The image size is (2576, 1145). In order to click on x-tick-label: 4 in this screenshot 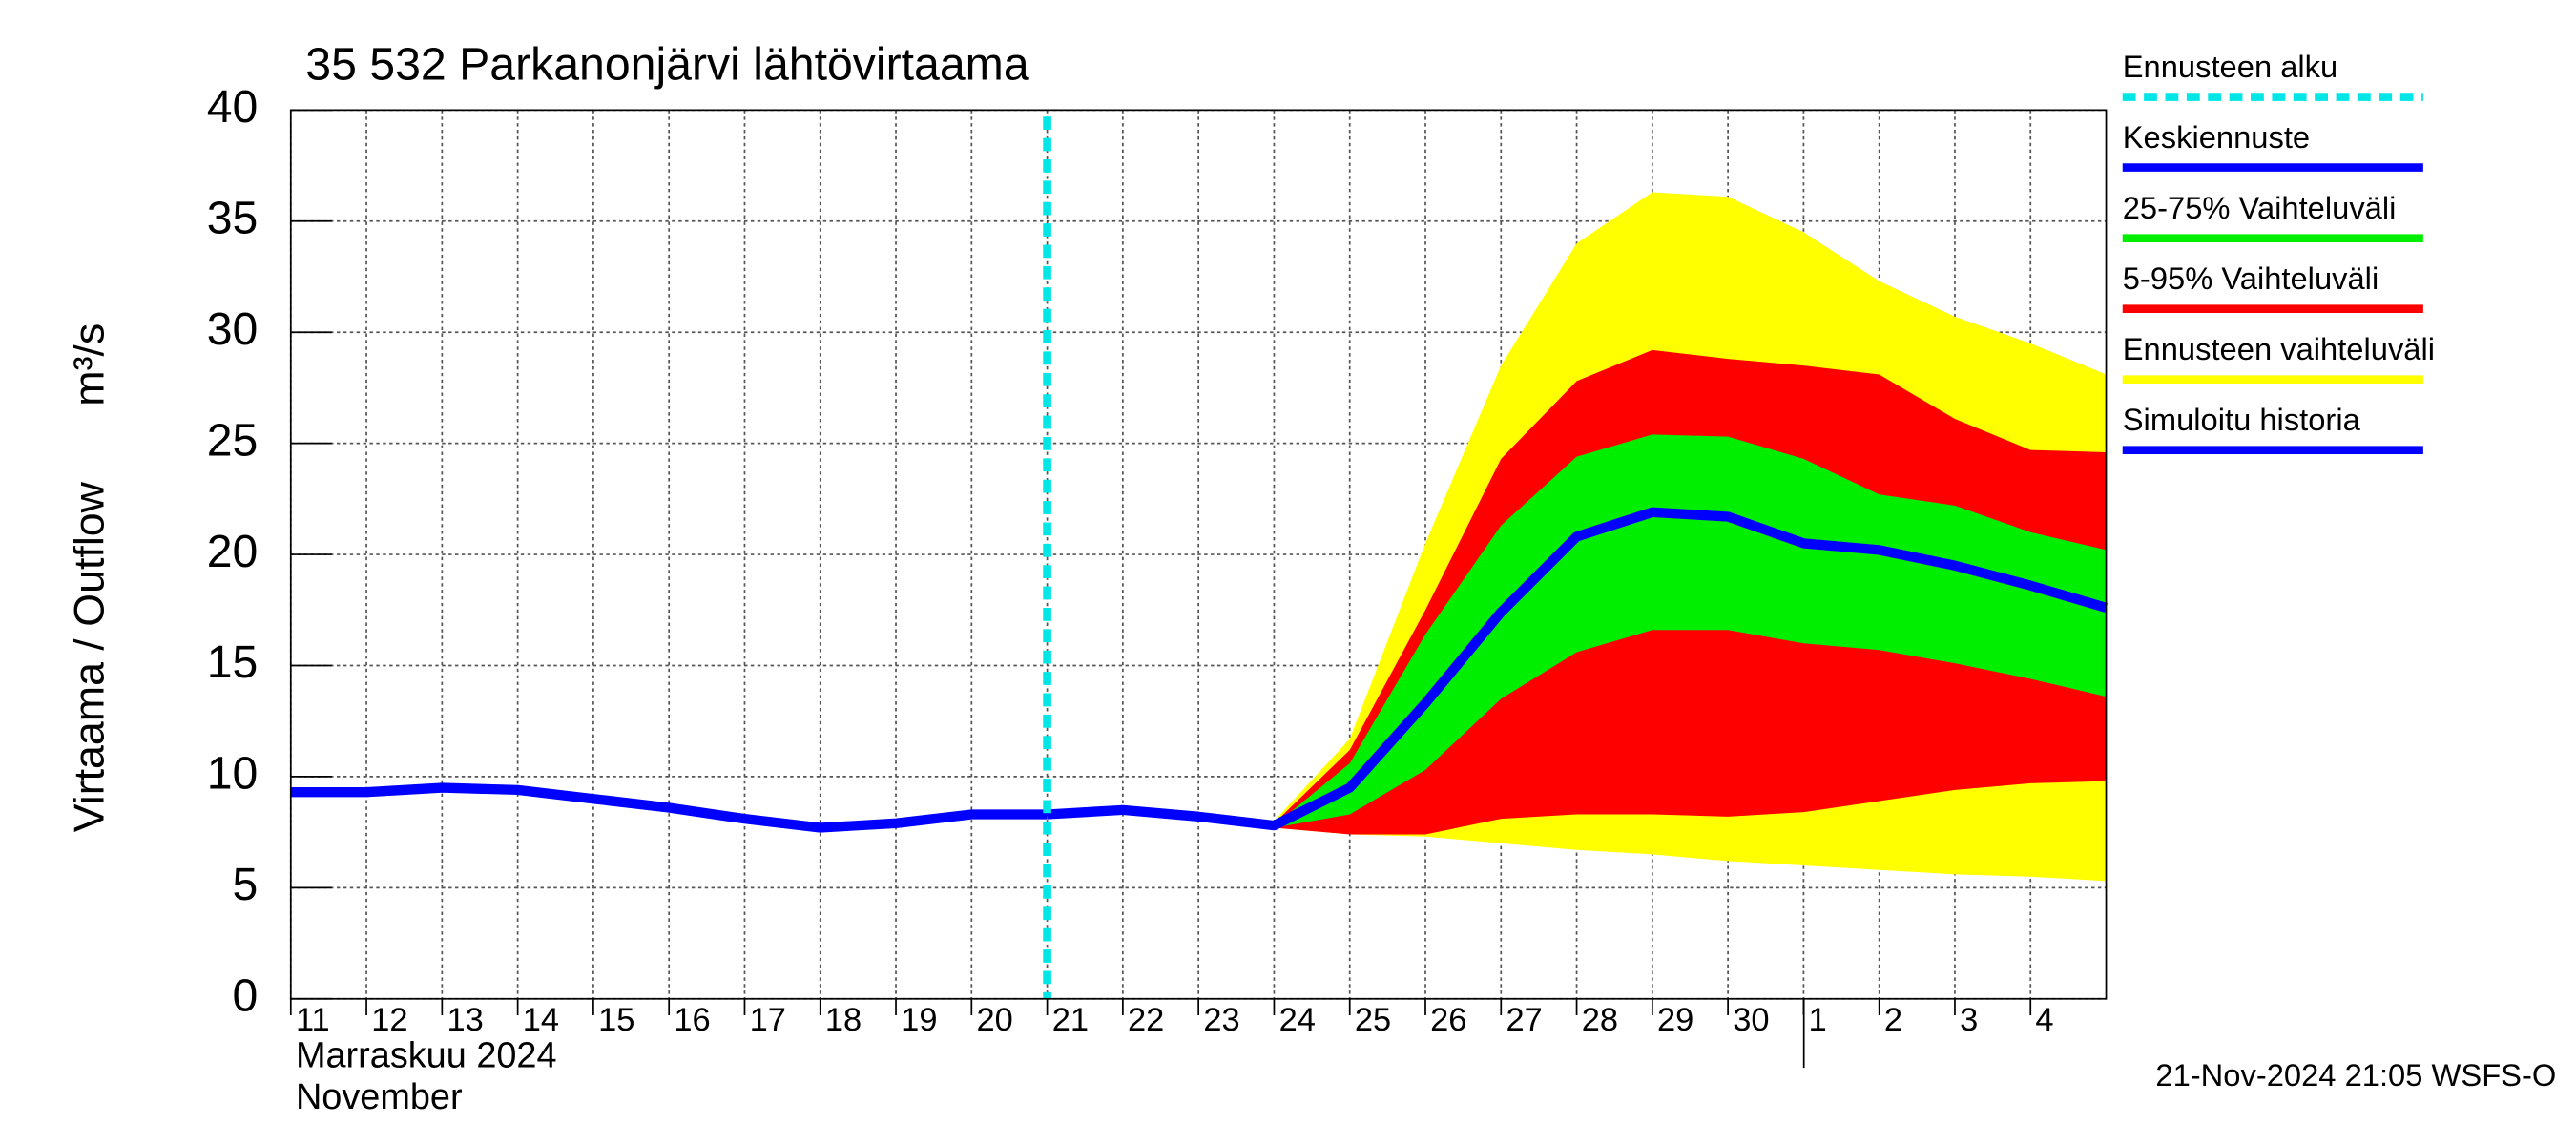, I will do `click(2044, 1020)`.